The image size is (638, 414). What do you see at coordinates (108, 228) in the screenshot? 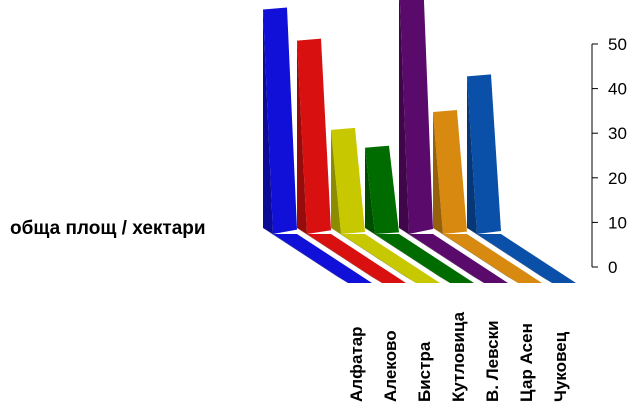
I see `y-axis-label: обща площ / хектари` at bounding box center [108, 228].